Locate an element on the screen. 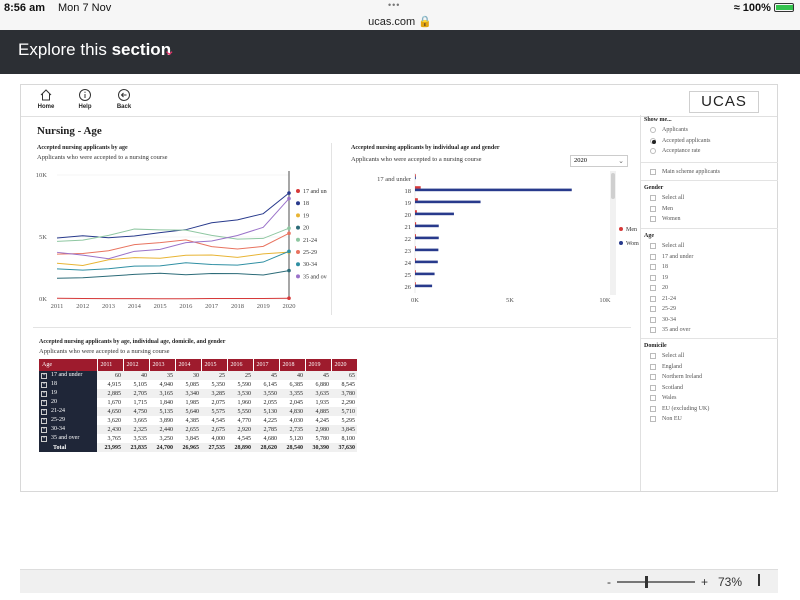  page-title: Nursing - Age is located at coordinates (69, 131).